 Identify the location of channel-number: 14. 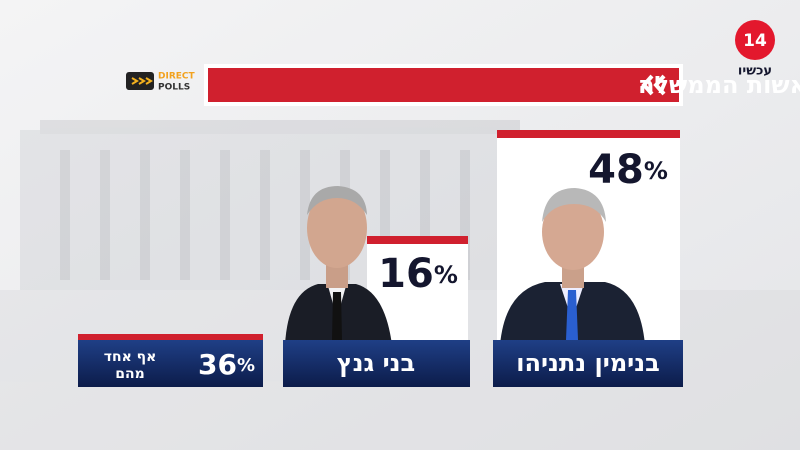
(755, 41).